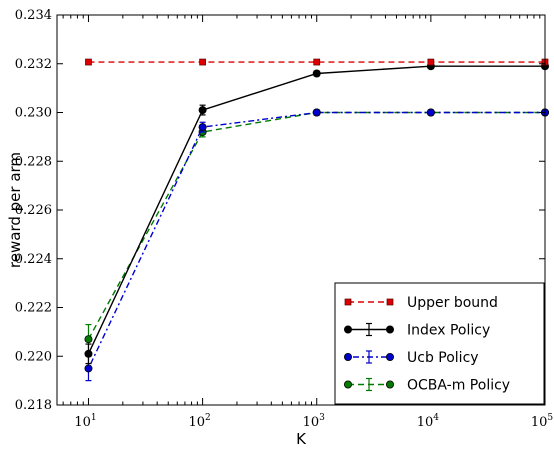 The height and width of the screenshot is (449, 554). What do you see at coordinates (85, 421) in the screenshot?
I see `x-tick-label: 10¹` at bounding box center [85, 421].